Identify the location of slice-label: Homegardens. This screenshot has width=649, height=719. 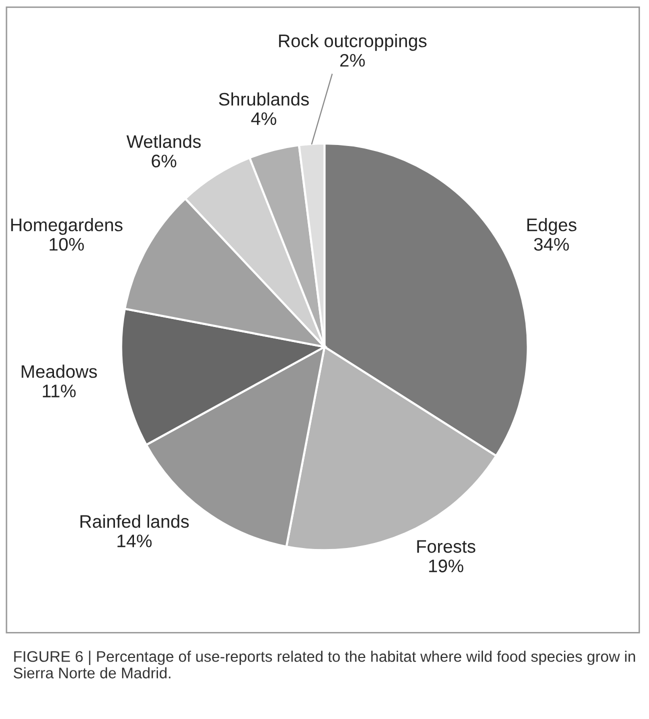
(66, 226).